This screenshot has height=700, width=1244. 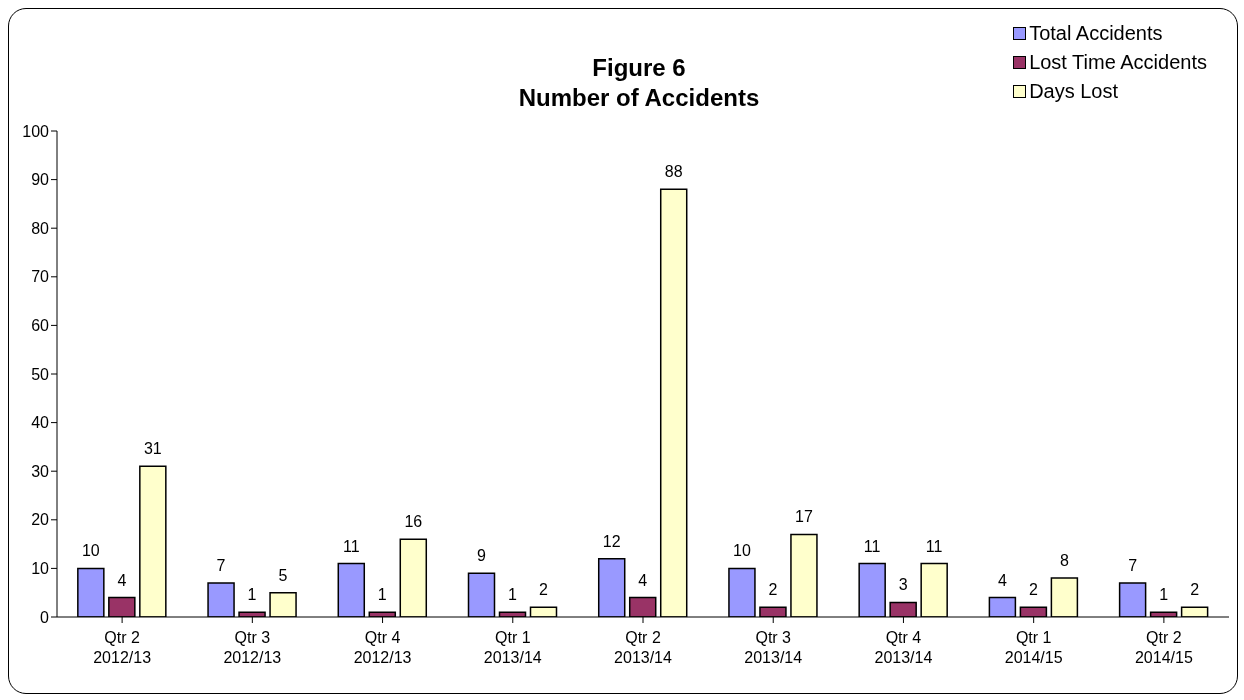 What do you see at coordinates (1118, 62) in the screenshot?
I see `legend-label: Lost Time Accidents` at bounding box center [1118, 62].